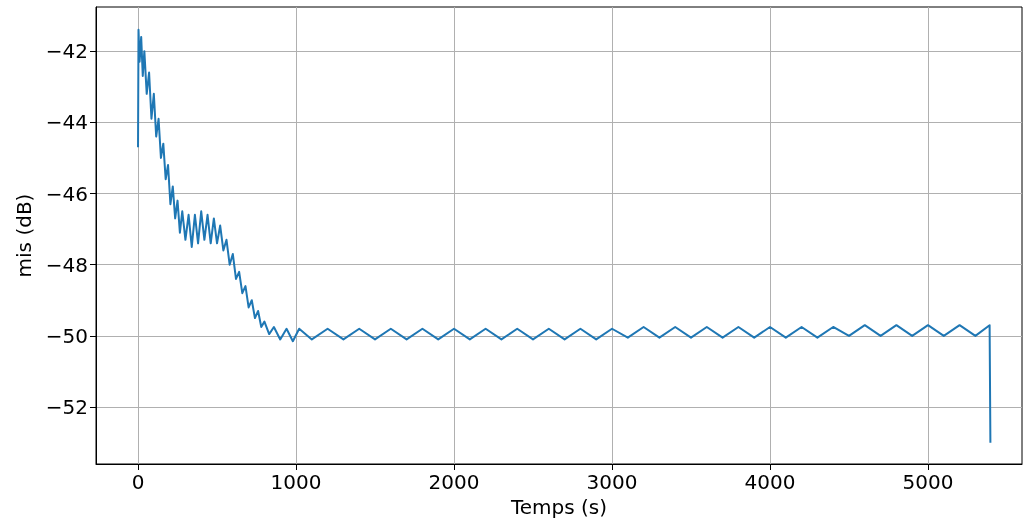  Describe the element at coordinates (612, 482) in the screenshot. I see `x-tick-label: 3000` at that location.